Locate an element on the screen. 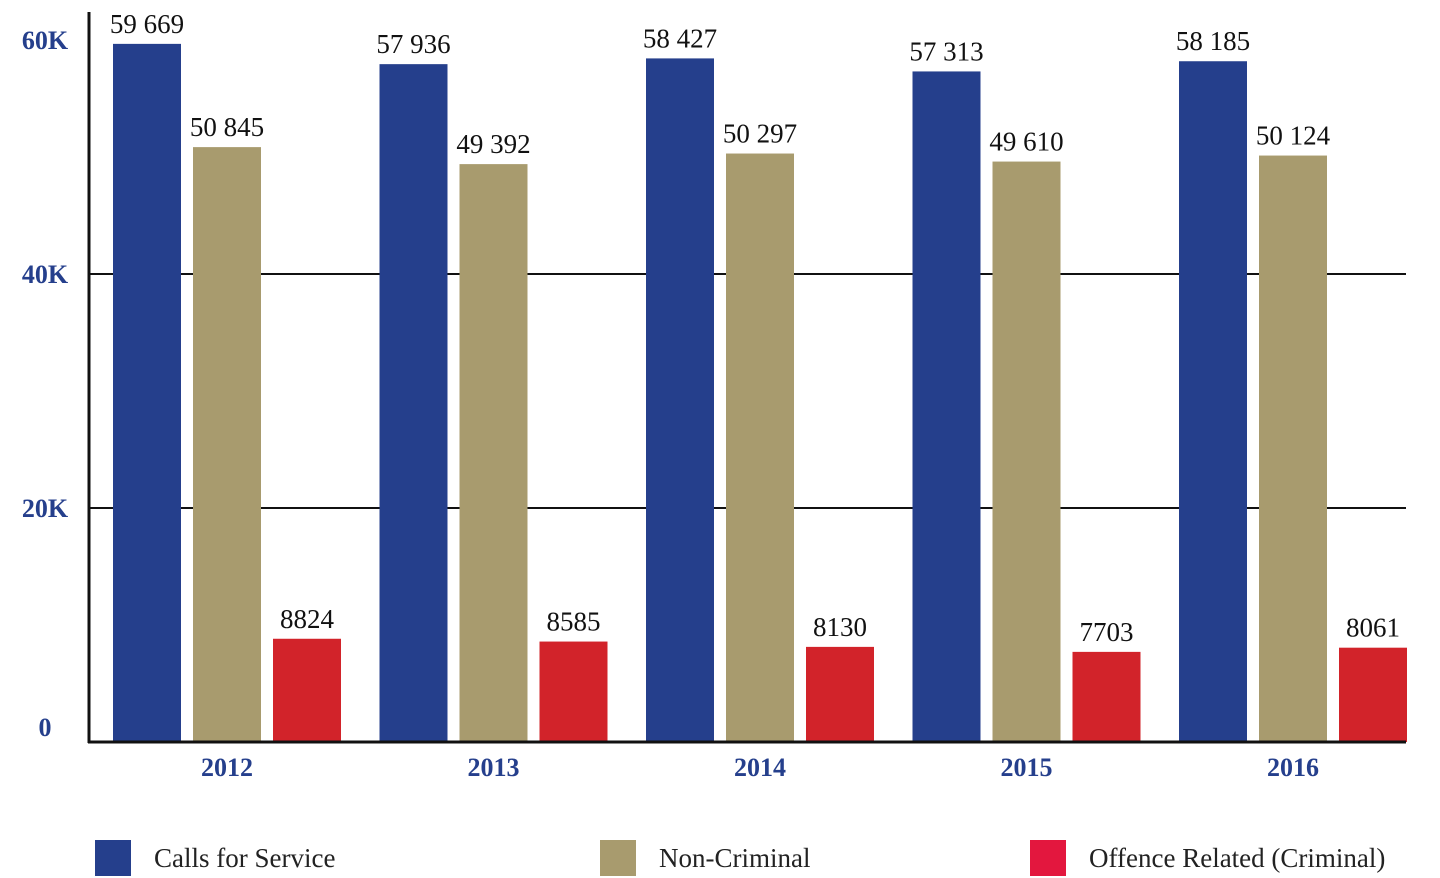 The width and height of the screenshot is (1440, 878). data-label: 50 124 is located at coordinates (1293, 136).